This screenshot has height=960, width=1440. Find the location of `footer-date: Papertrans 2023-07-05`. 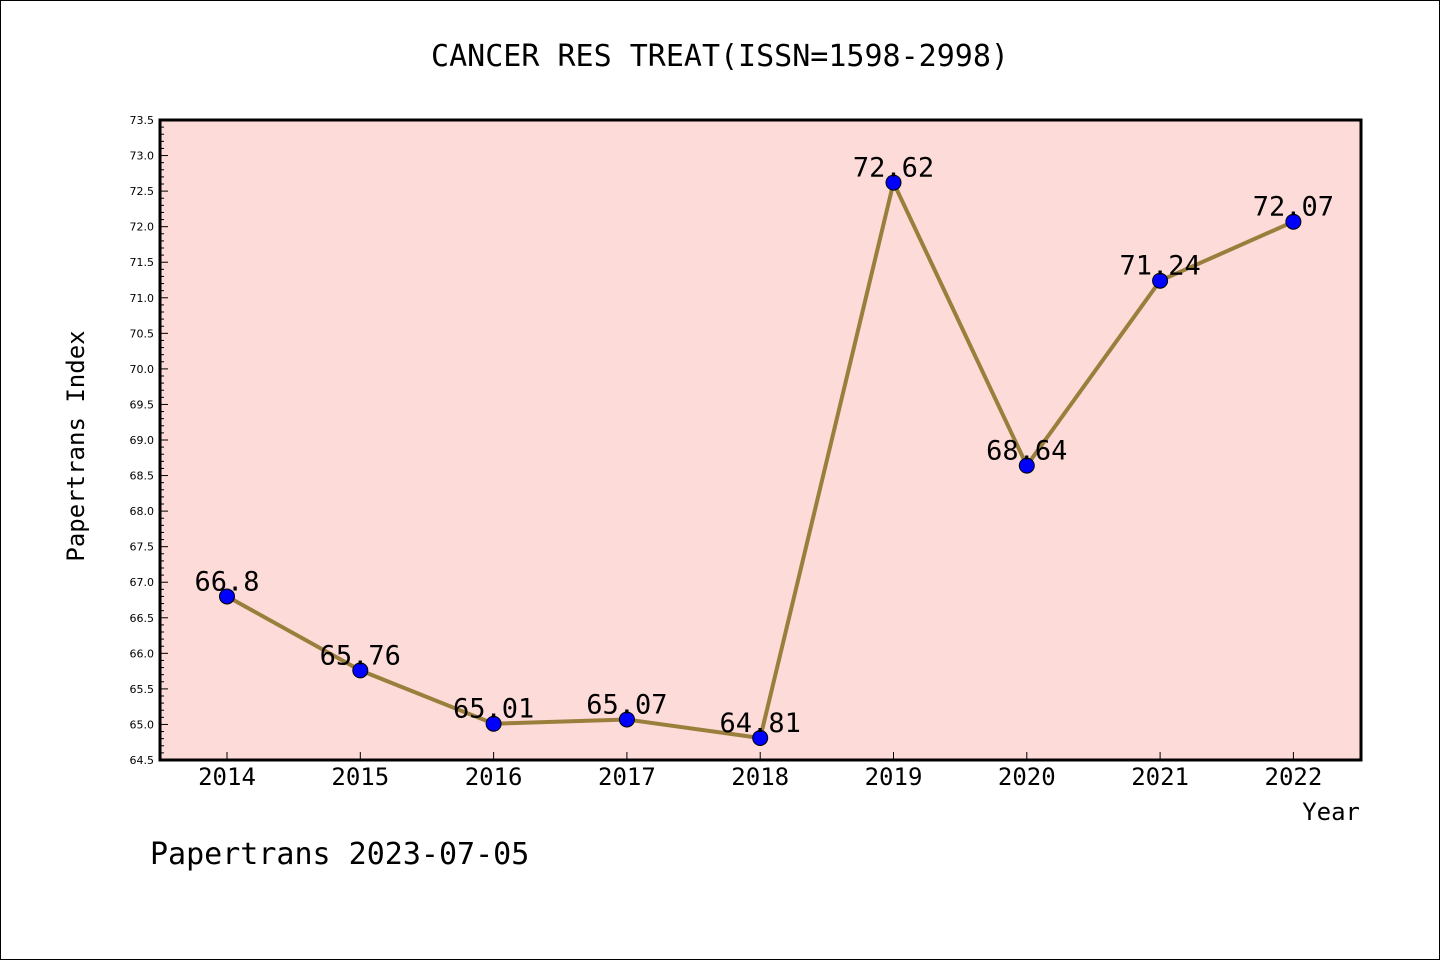

footer-date: Papertrans 2023-07-05 is located at coordinates (339, 854).